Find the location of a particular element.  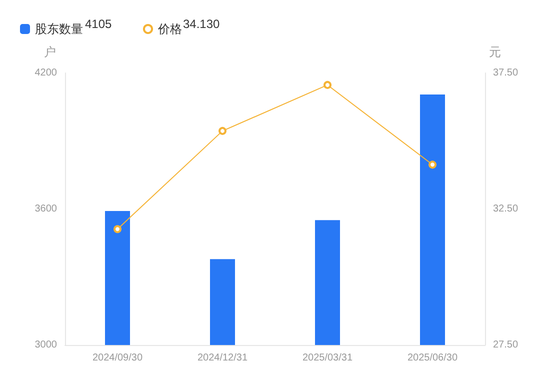

y2-tick-label: 32.50 is located at coordinates (505, 209).